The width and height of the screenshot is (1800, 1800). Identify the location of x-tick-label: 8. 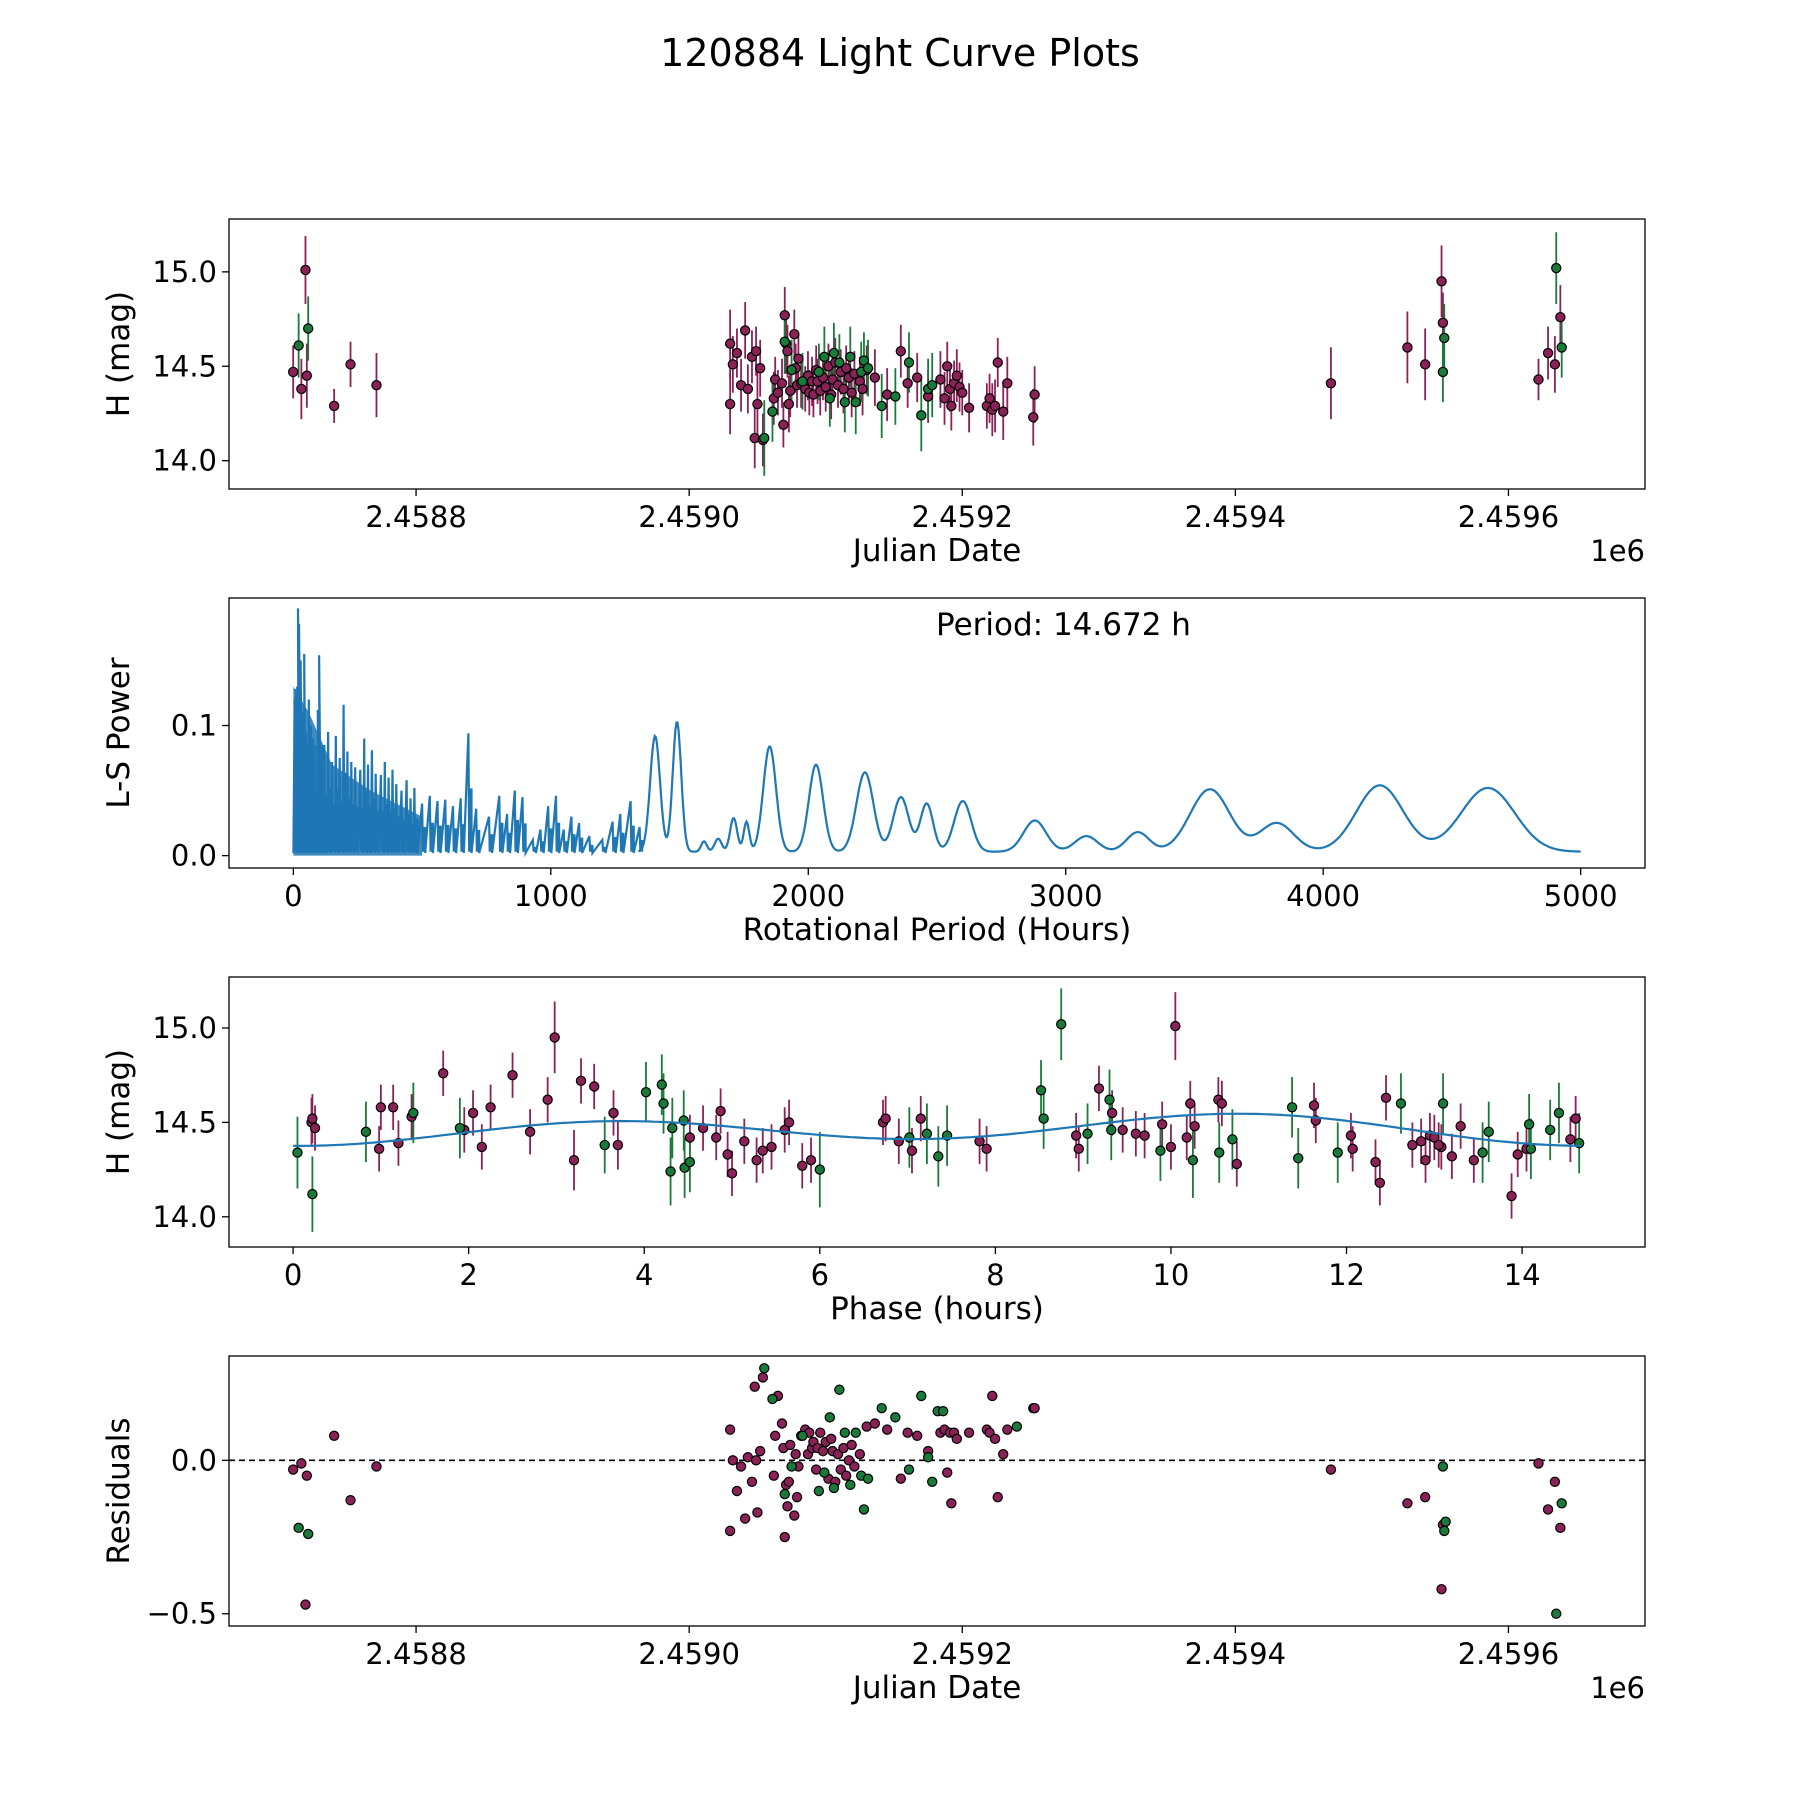
(995, 1275).